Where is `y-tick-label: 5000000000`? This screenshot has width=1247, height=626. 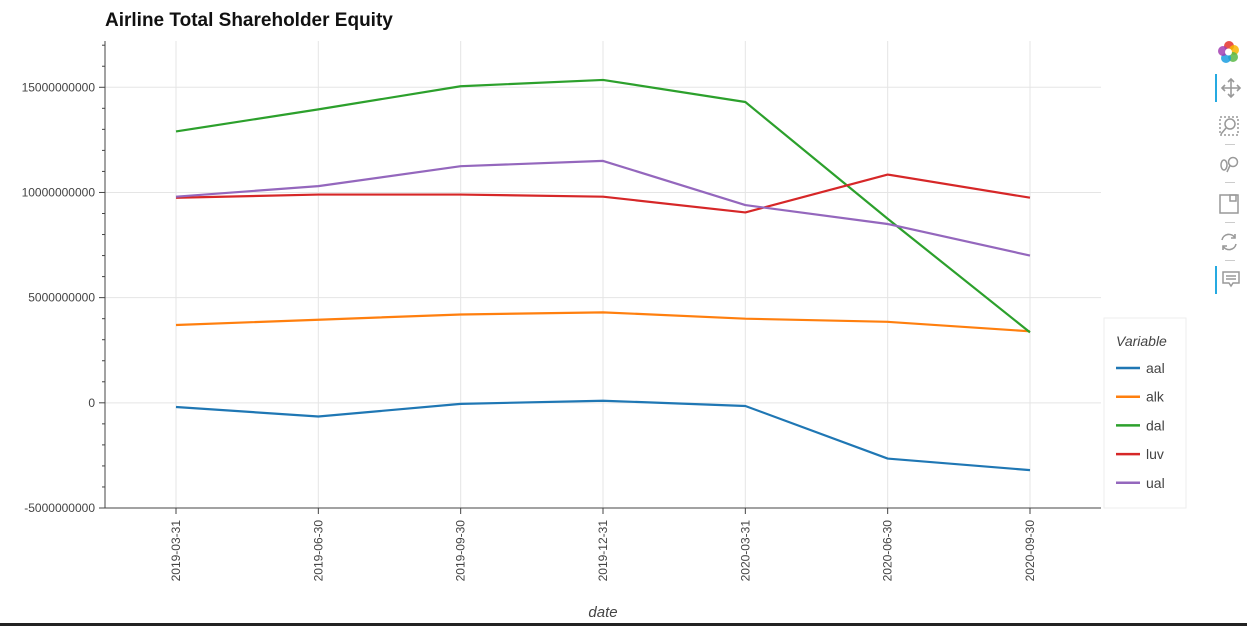
y-tick-label: 5000000000 is located at coordinates (61, 298).